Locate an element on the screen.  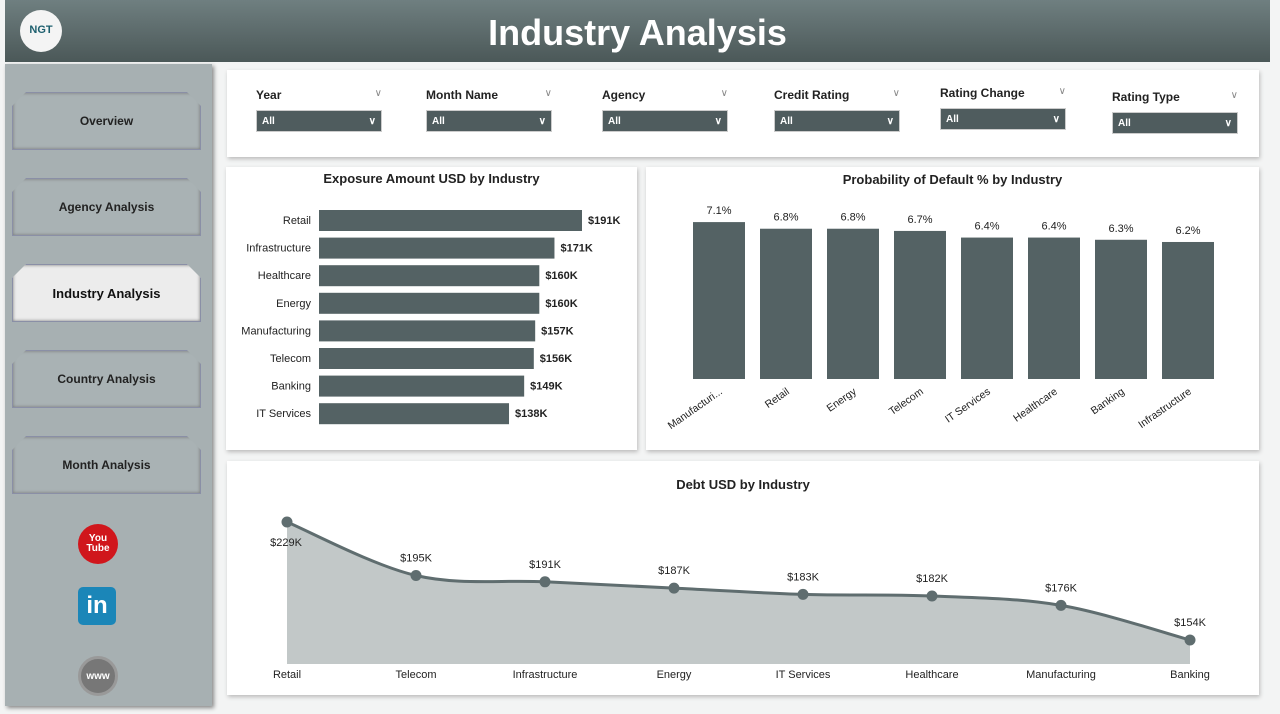
filter-label: Rating Type ∨ is located at coordinates (1175, 97).